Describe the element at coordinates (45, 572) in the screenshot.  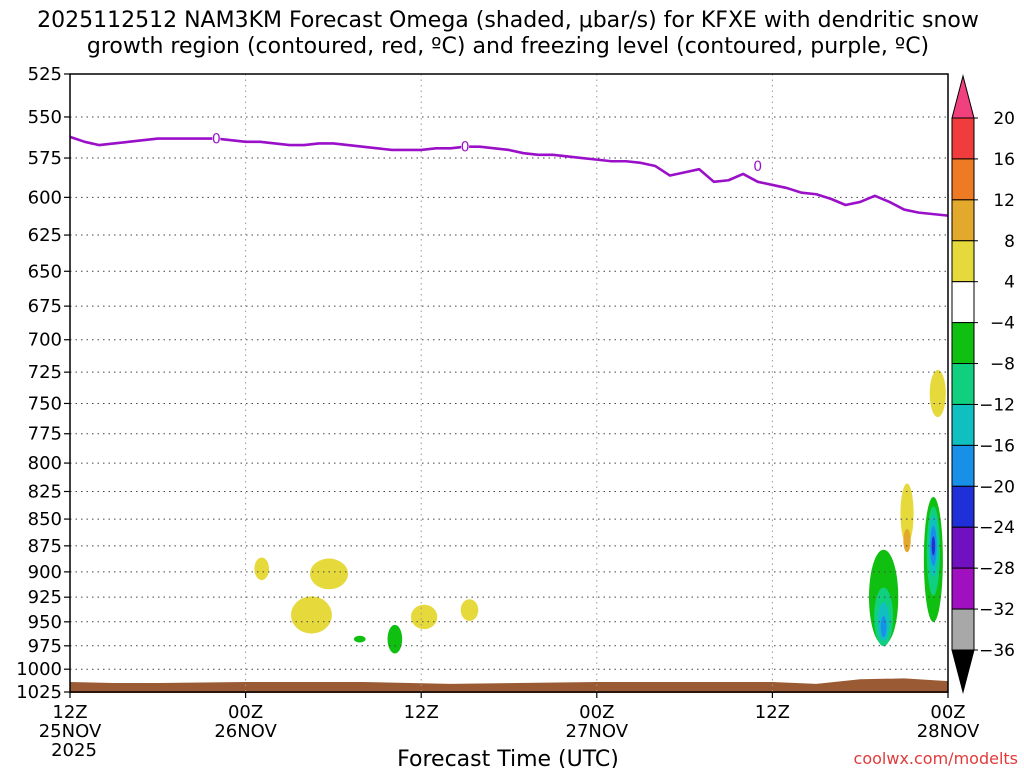
I see `y-tick-label: 900` at that location.